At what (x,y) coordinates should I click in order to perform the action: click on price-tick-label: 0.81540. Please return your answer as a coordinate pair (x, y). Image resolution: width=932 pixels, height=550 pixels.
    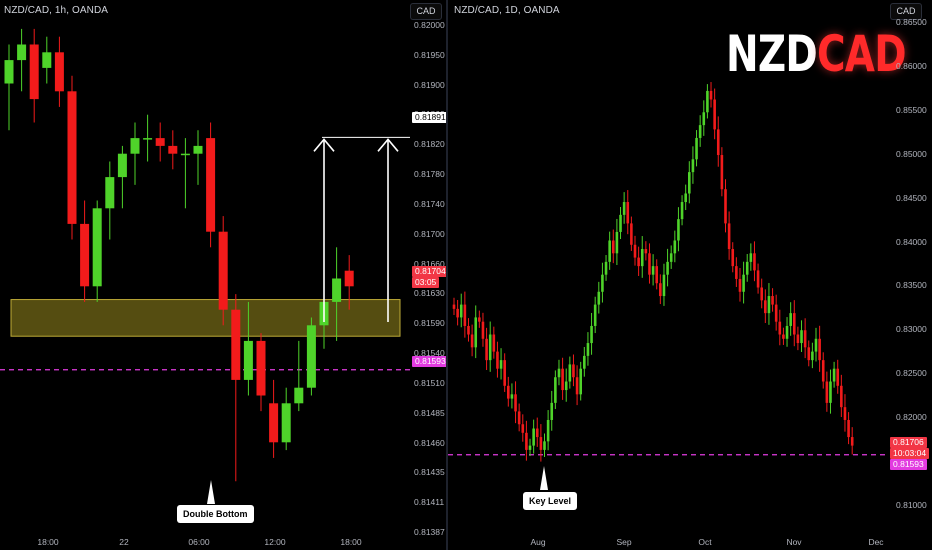
    Looking at the image, I should click on (429, 353).